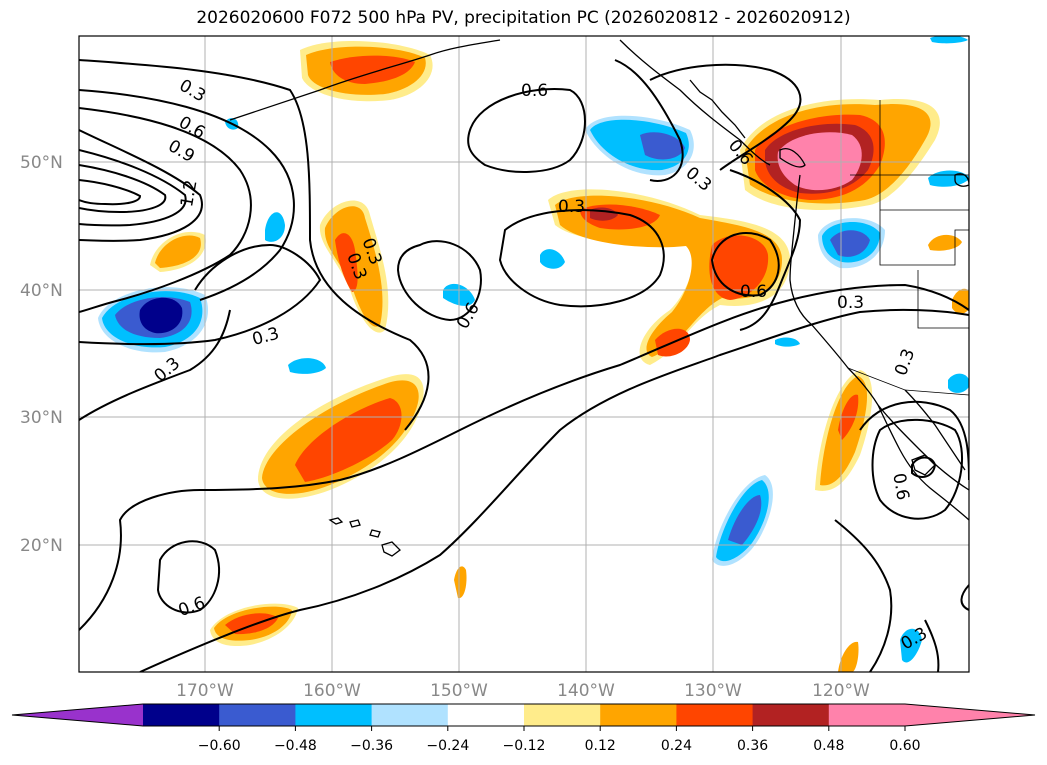  What do you see at coordinates (341, 436) in the screenshot?
I see `precip-positive-central-pacific` at bounding box center [341, 436].